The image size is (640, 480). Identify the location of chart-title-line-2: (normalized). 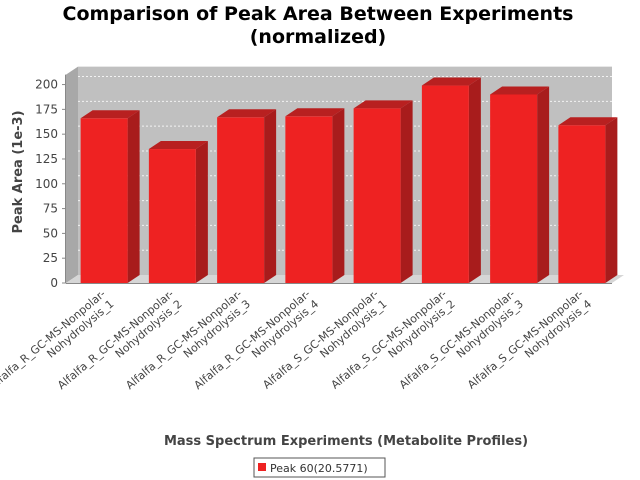
(318, 37).